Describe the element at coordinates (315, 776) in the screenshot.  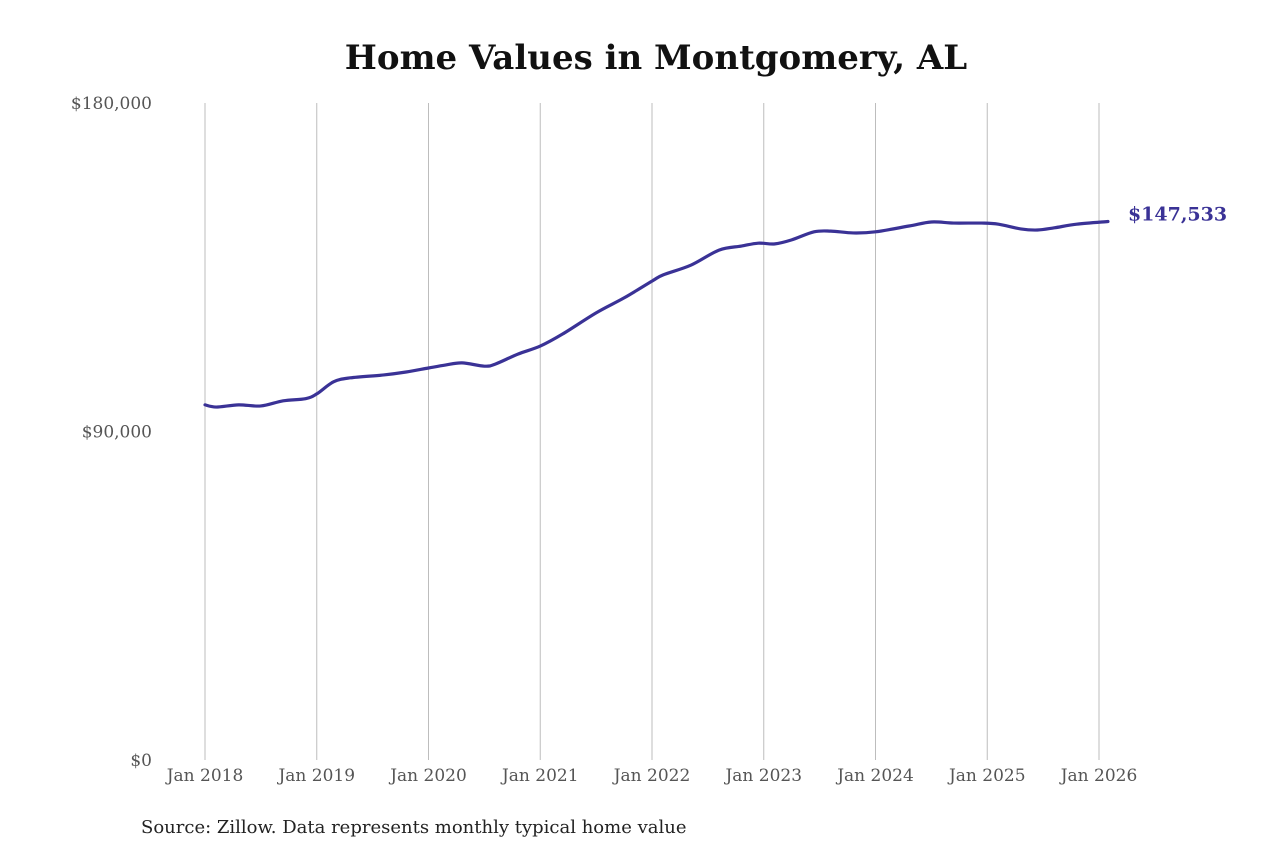
I see `x-tick-label: Jan 2019` at that location.